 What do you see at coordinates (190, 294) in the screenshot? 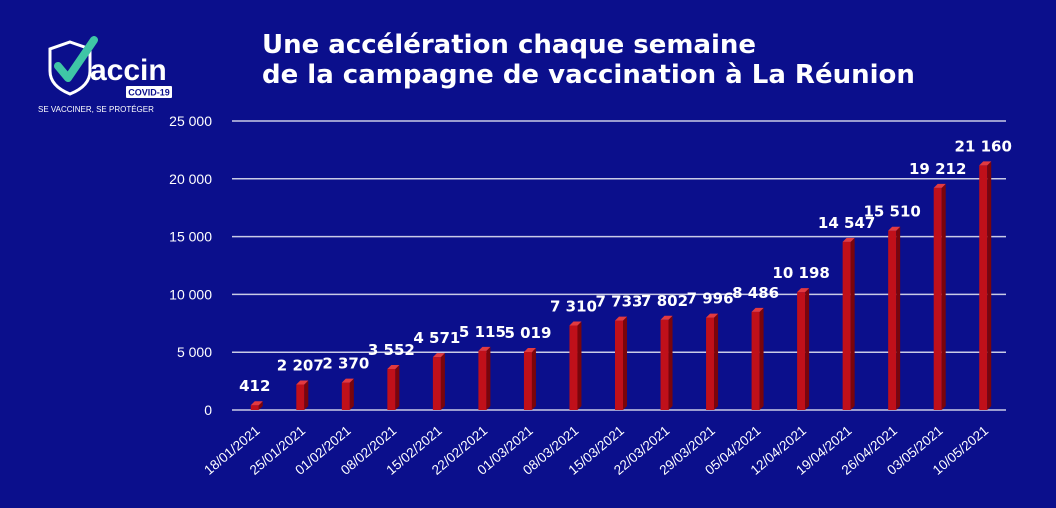
I see `y-tick-label: 10 000` at bounding box center [190, 294].